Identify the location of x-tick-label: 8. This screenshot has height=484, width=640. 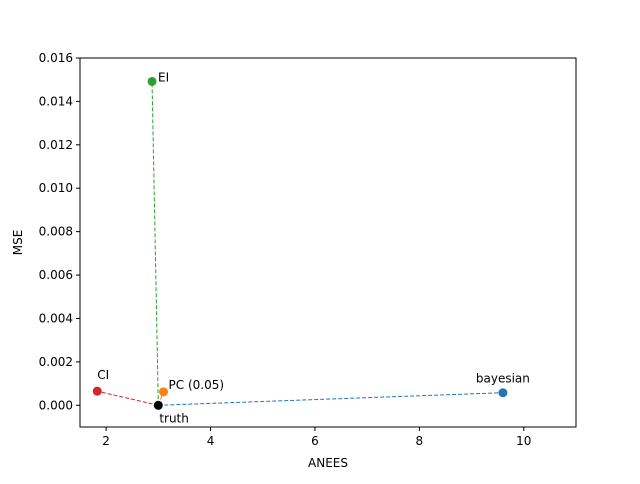
(420, 441).